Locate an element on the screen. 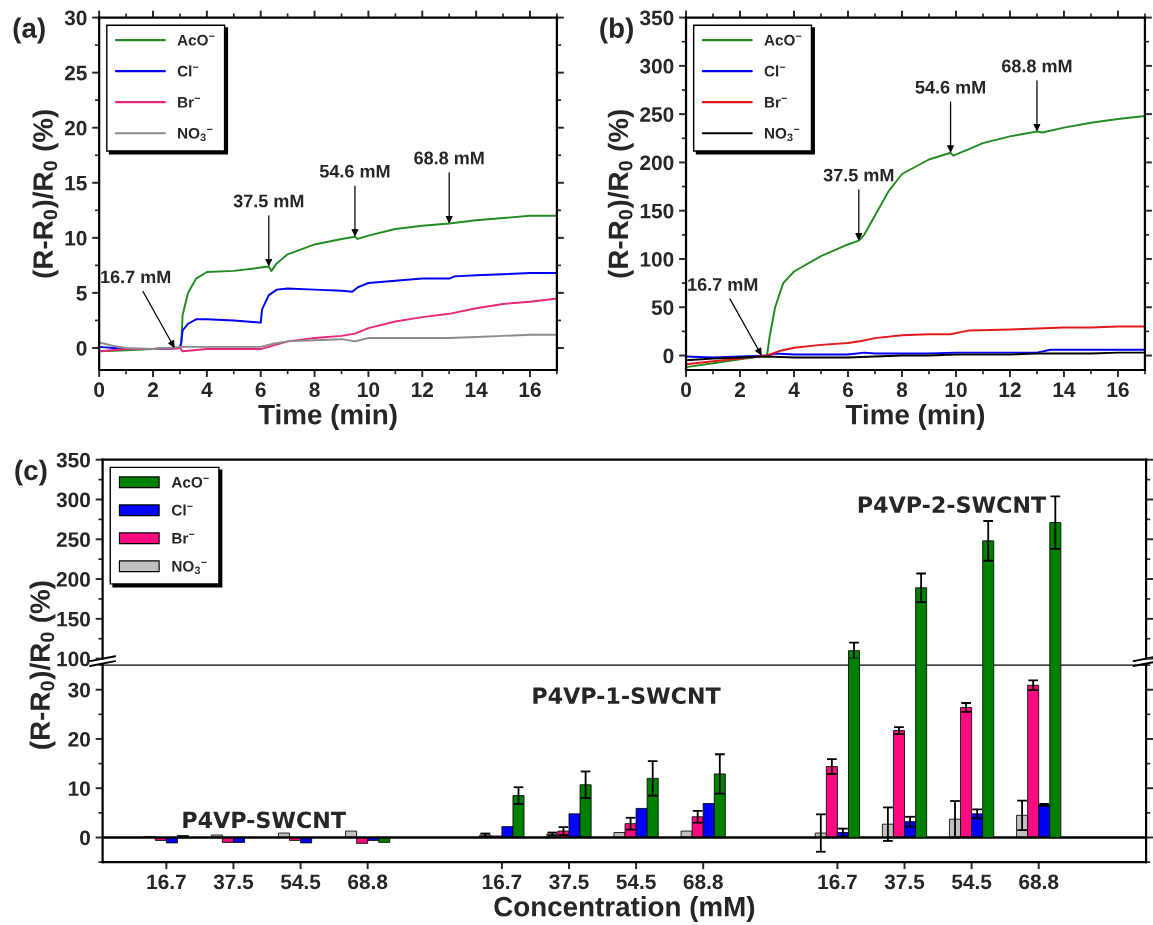  x-axis-title: Concentration (mM) is located at coordinates (624, 909).